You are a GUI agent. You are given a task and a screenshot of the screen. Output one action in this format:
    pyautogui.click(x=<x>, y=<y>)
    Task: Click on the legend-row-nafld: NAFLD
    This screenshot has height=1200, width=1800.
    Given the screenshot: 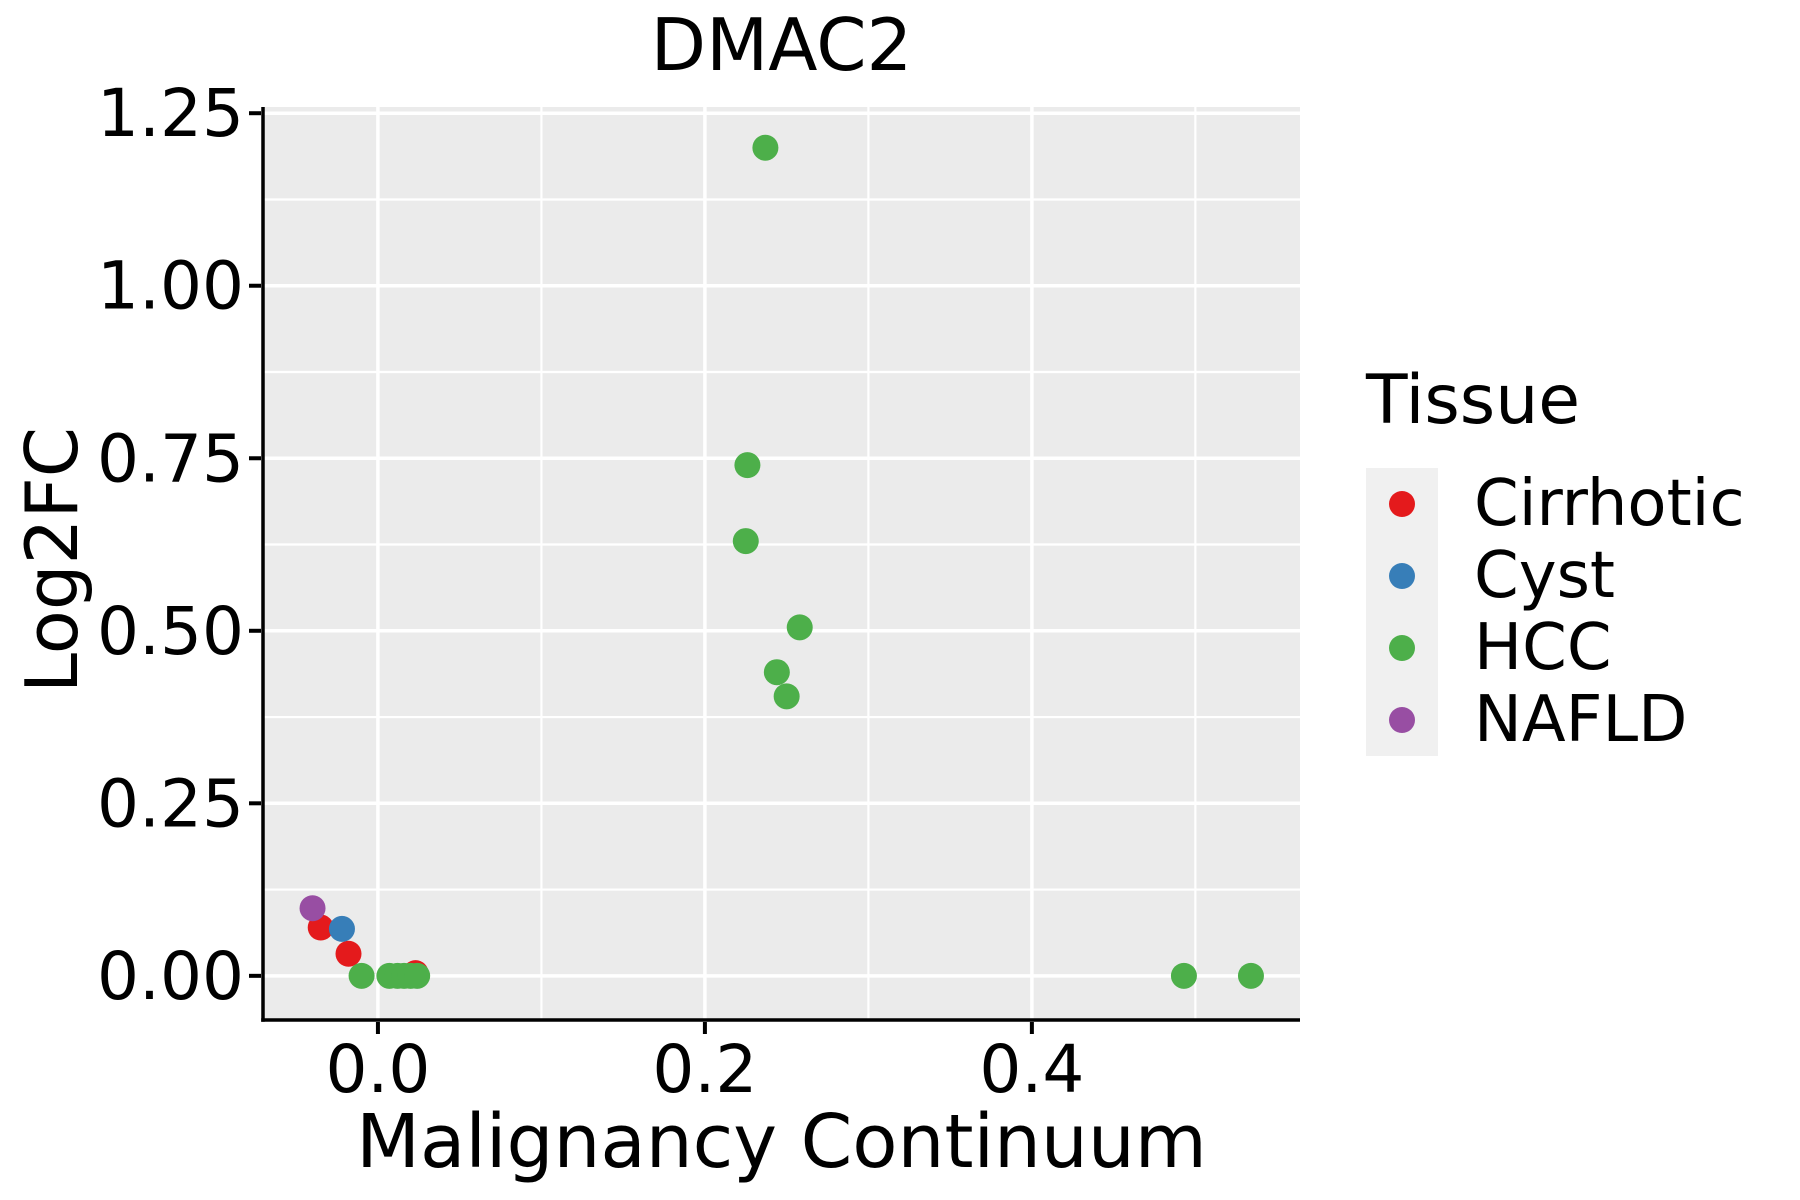 What is the action you would take?
    pyautogui.click(x=1555, y=720)
    